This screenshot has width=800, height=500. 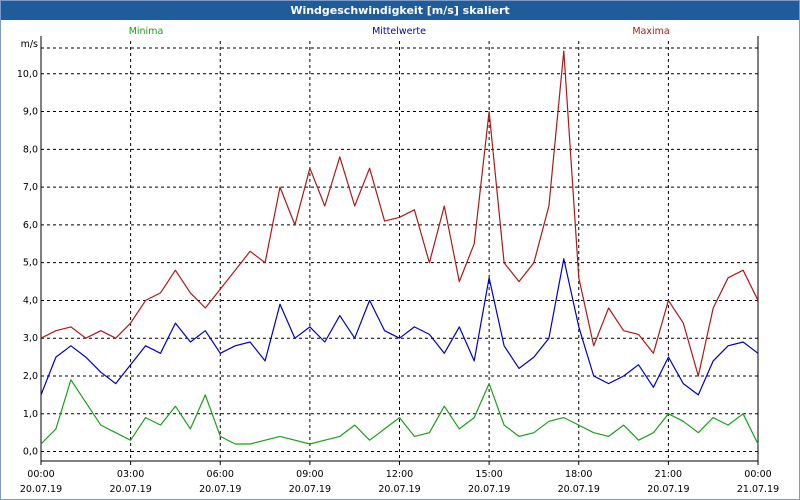 I want to click on legend-mittelwerte: Mittelwerte, so click(x=399, y=31).